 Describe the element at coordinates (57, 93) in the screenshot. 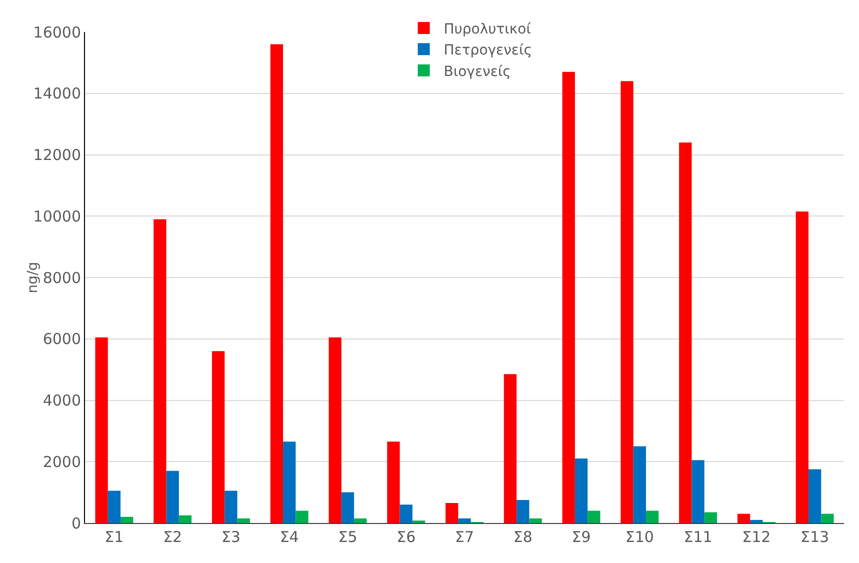

I see `y-tick-label: 14000` at that location.